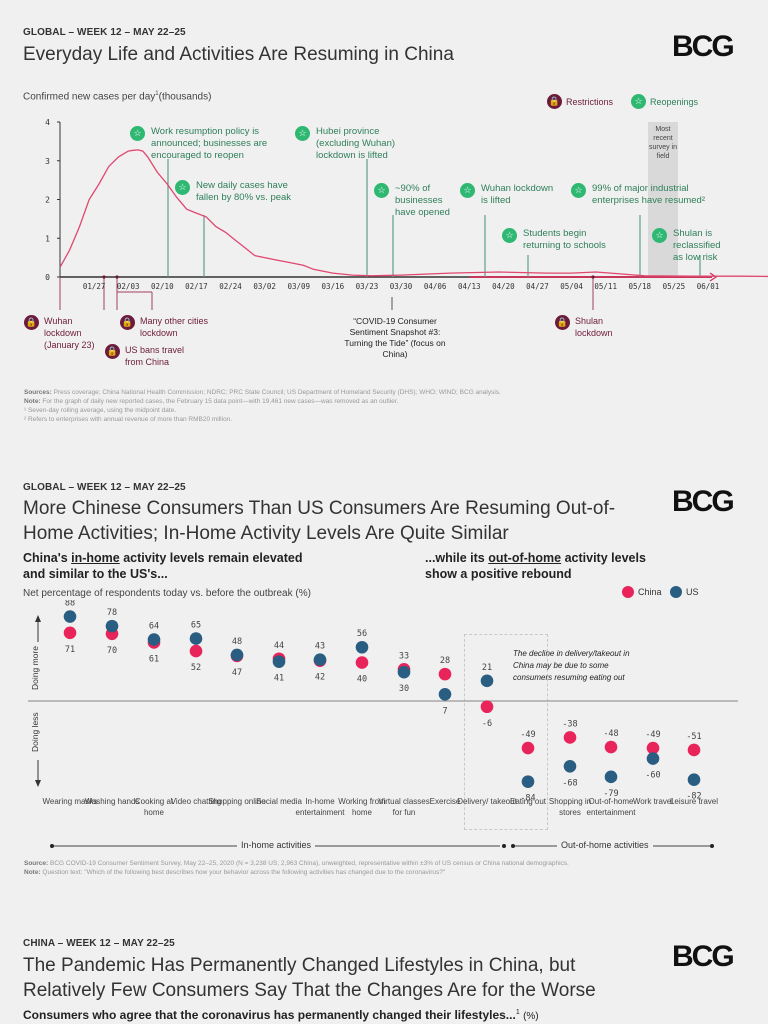 Image resolution: width=768 pixels, height=1024 pixels. I want to click on category-label: Exercise, so click(445, 801).